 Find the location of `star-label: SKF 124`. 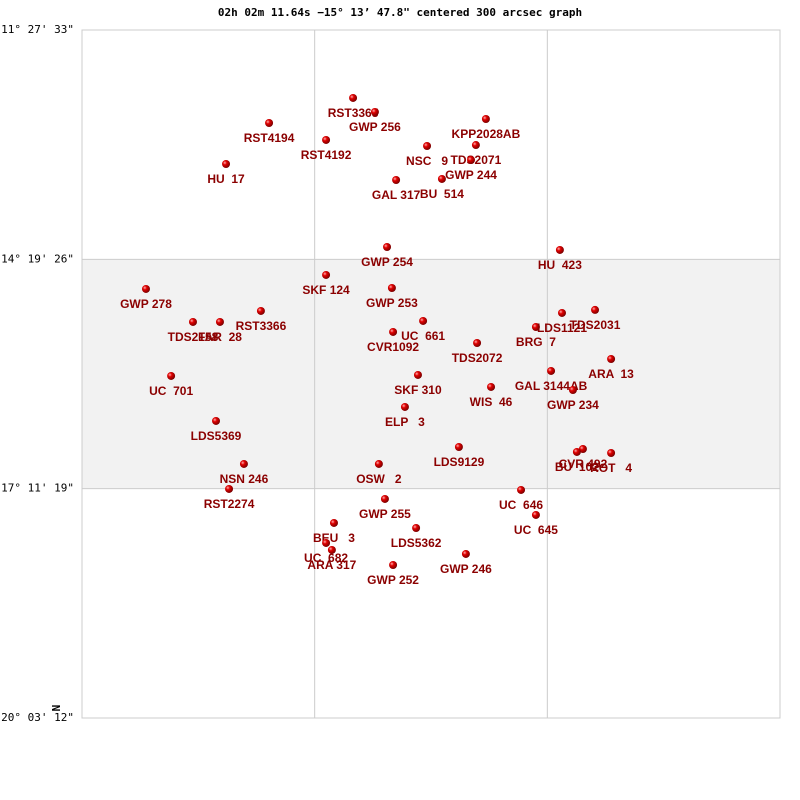

star-label: SKF 124 is located at coordinates (326, 290).